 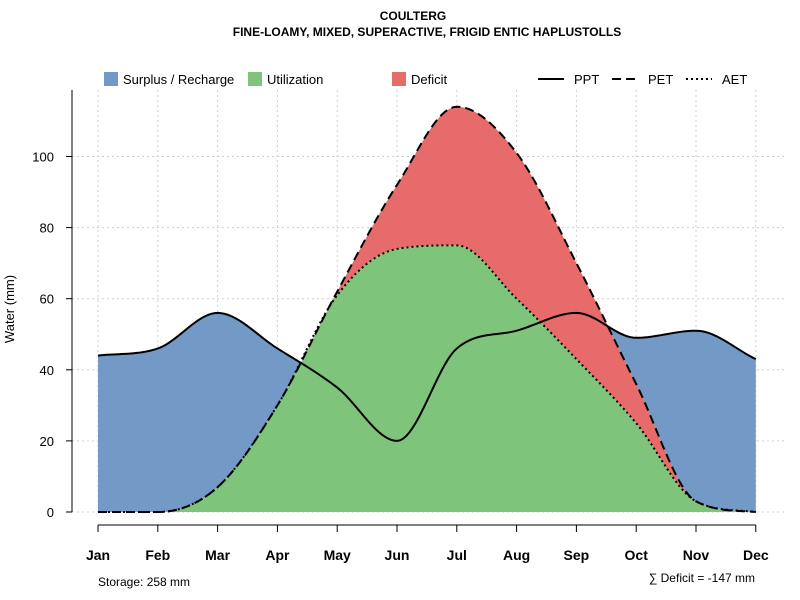 I want to click on x-tick-label-mar: Mar, so click(x=217, y=555).